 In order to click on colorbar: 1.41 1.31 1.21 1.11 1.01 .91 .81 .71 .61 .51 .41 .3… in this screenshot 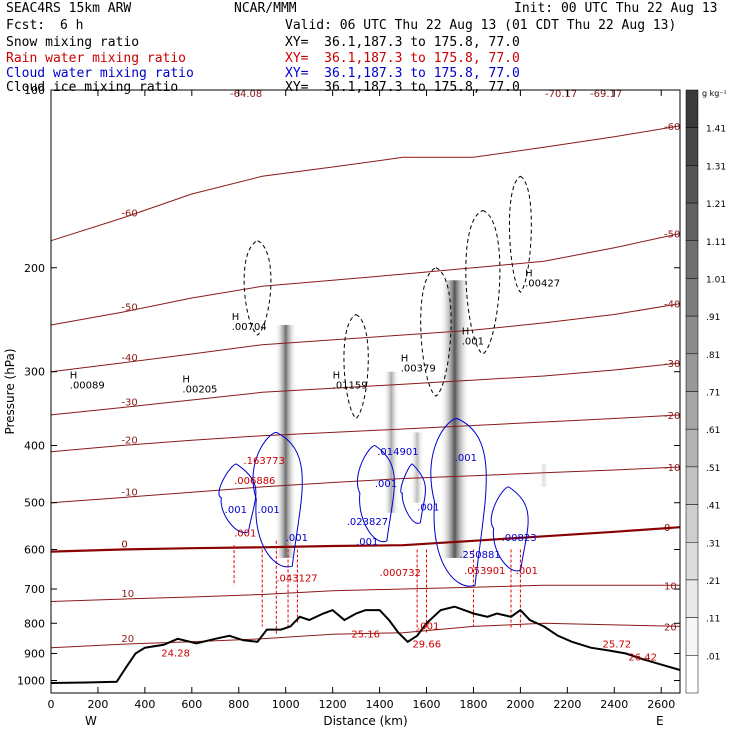, I will do `click(706, 391)`.